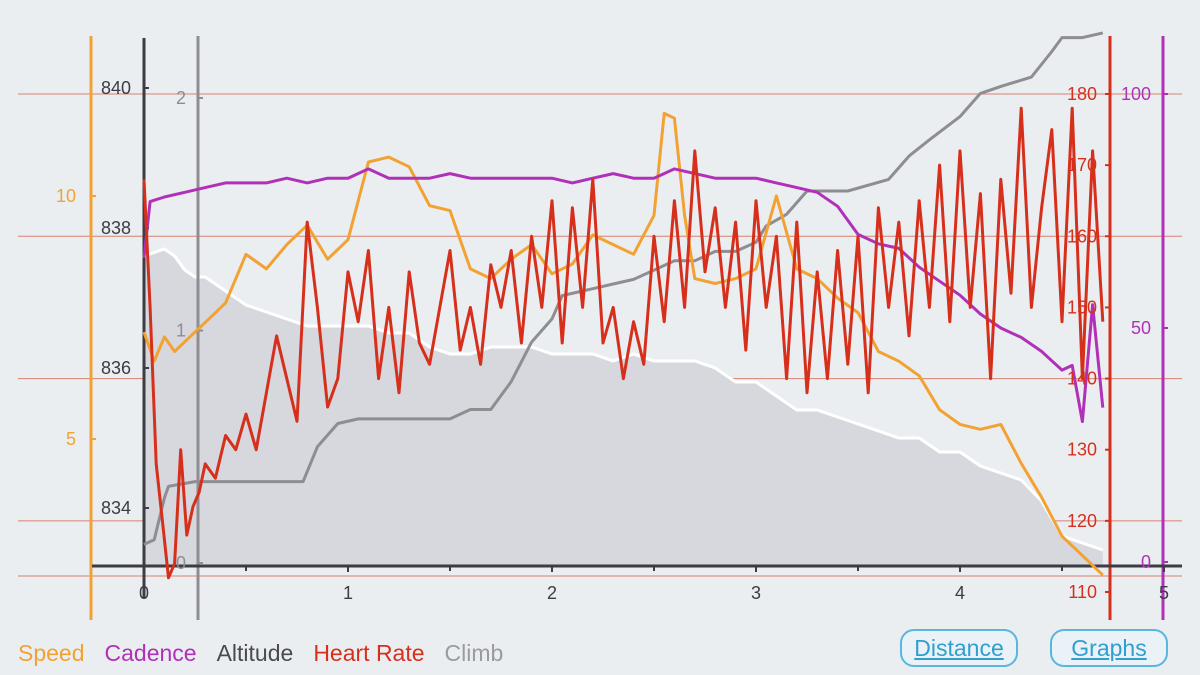  Describe the element at coordinates (1082, 450) in the screenshot. I see `heart-rate-tick-label-130: 130` at that location.